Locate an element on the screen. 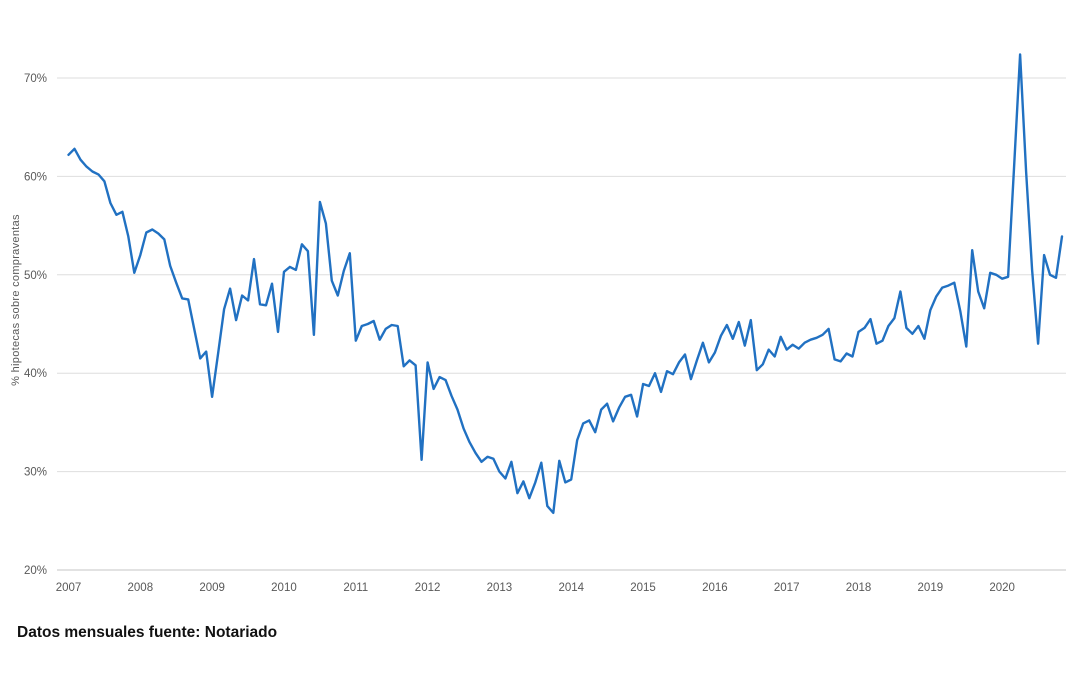  y-tick-label: 60% is located at coordinates (35, 177).